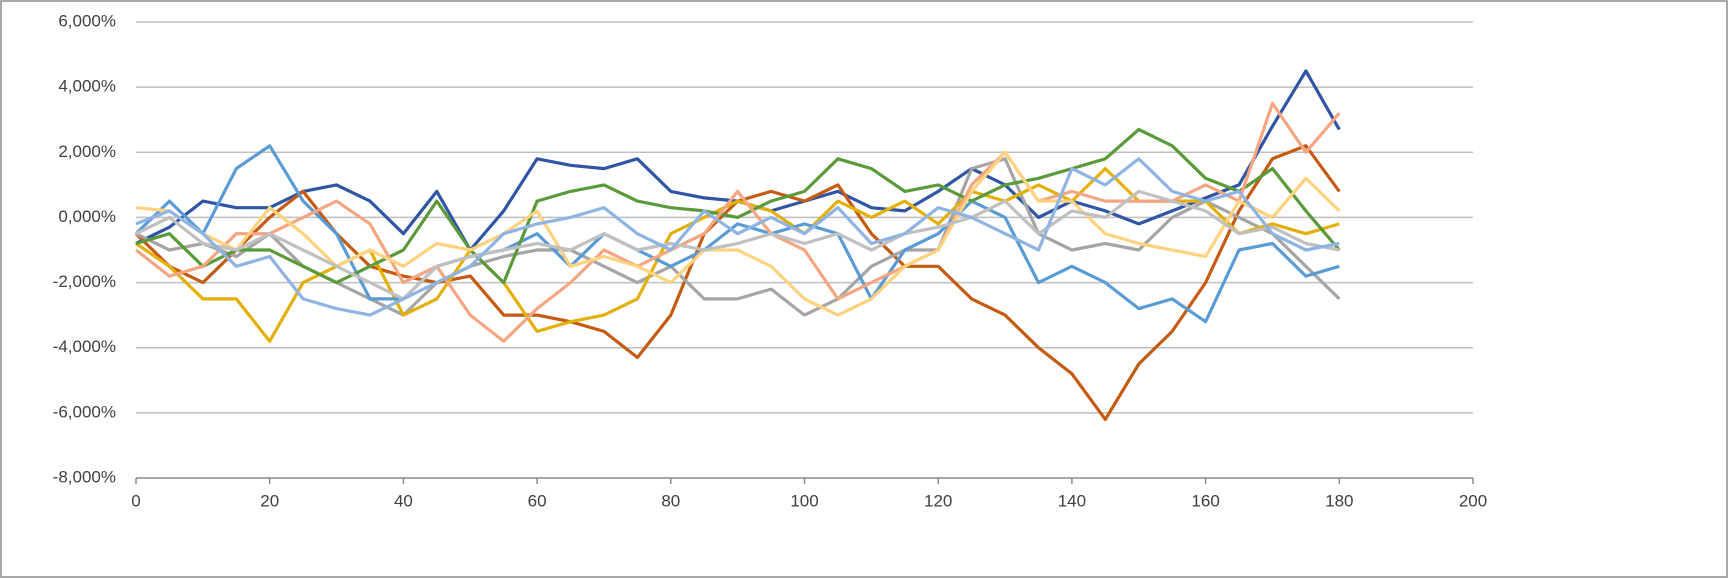 The width and height of the screenshot is (1729, 579). Describe the element at coordinates (84, 281) in the screenshot. I see `y-tick-label: -2,000%` at that location.